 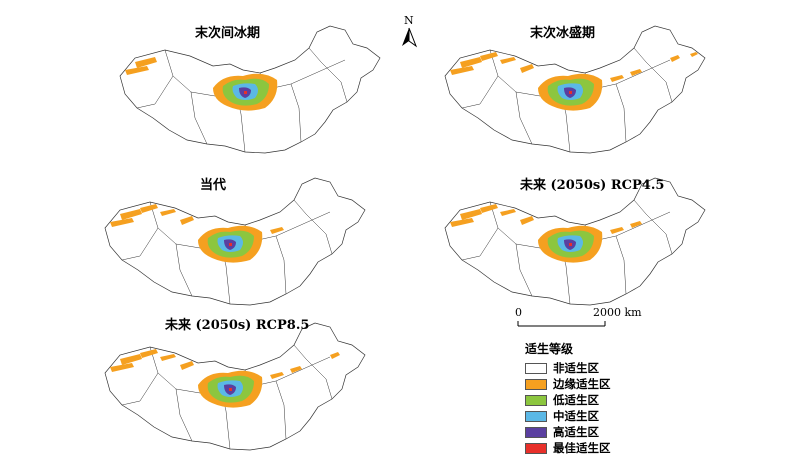 What do you see at coordinates (575, 241) in the screenshot?
I see `map-rcp45` at bounding box center [575, 241].